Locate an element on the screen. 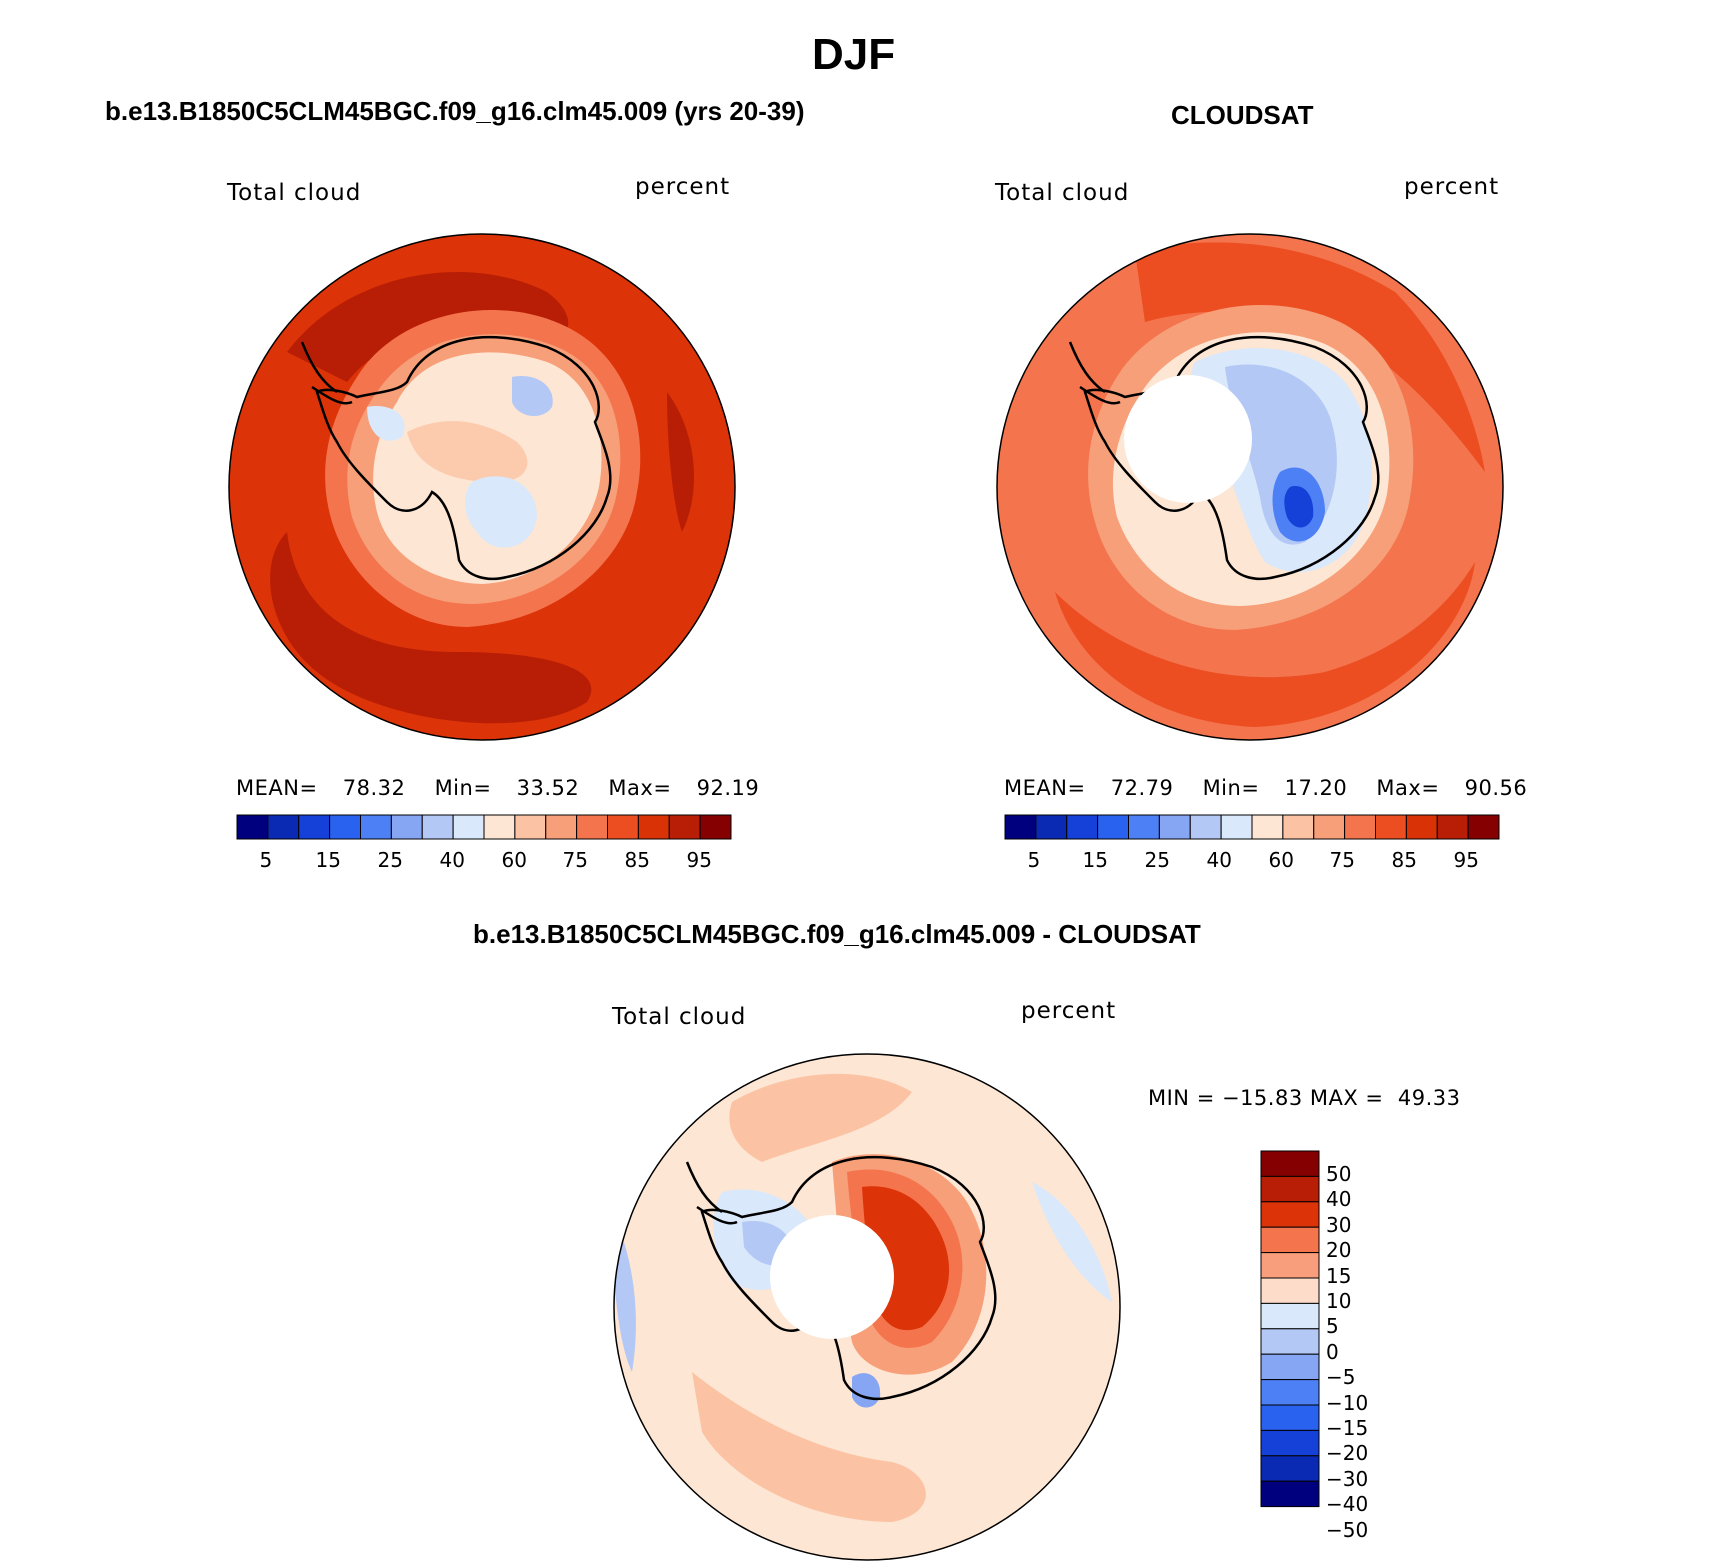 This screenshot has height=1562, width=1710. p1-interior-blue-b is located at coordinates (501, 512).